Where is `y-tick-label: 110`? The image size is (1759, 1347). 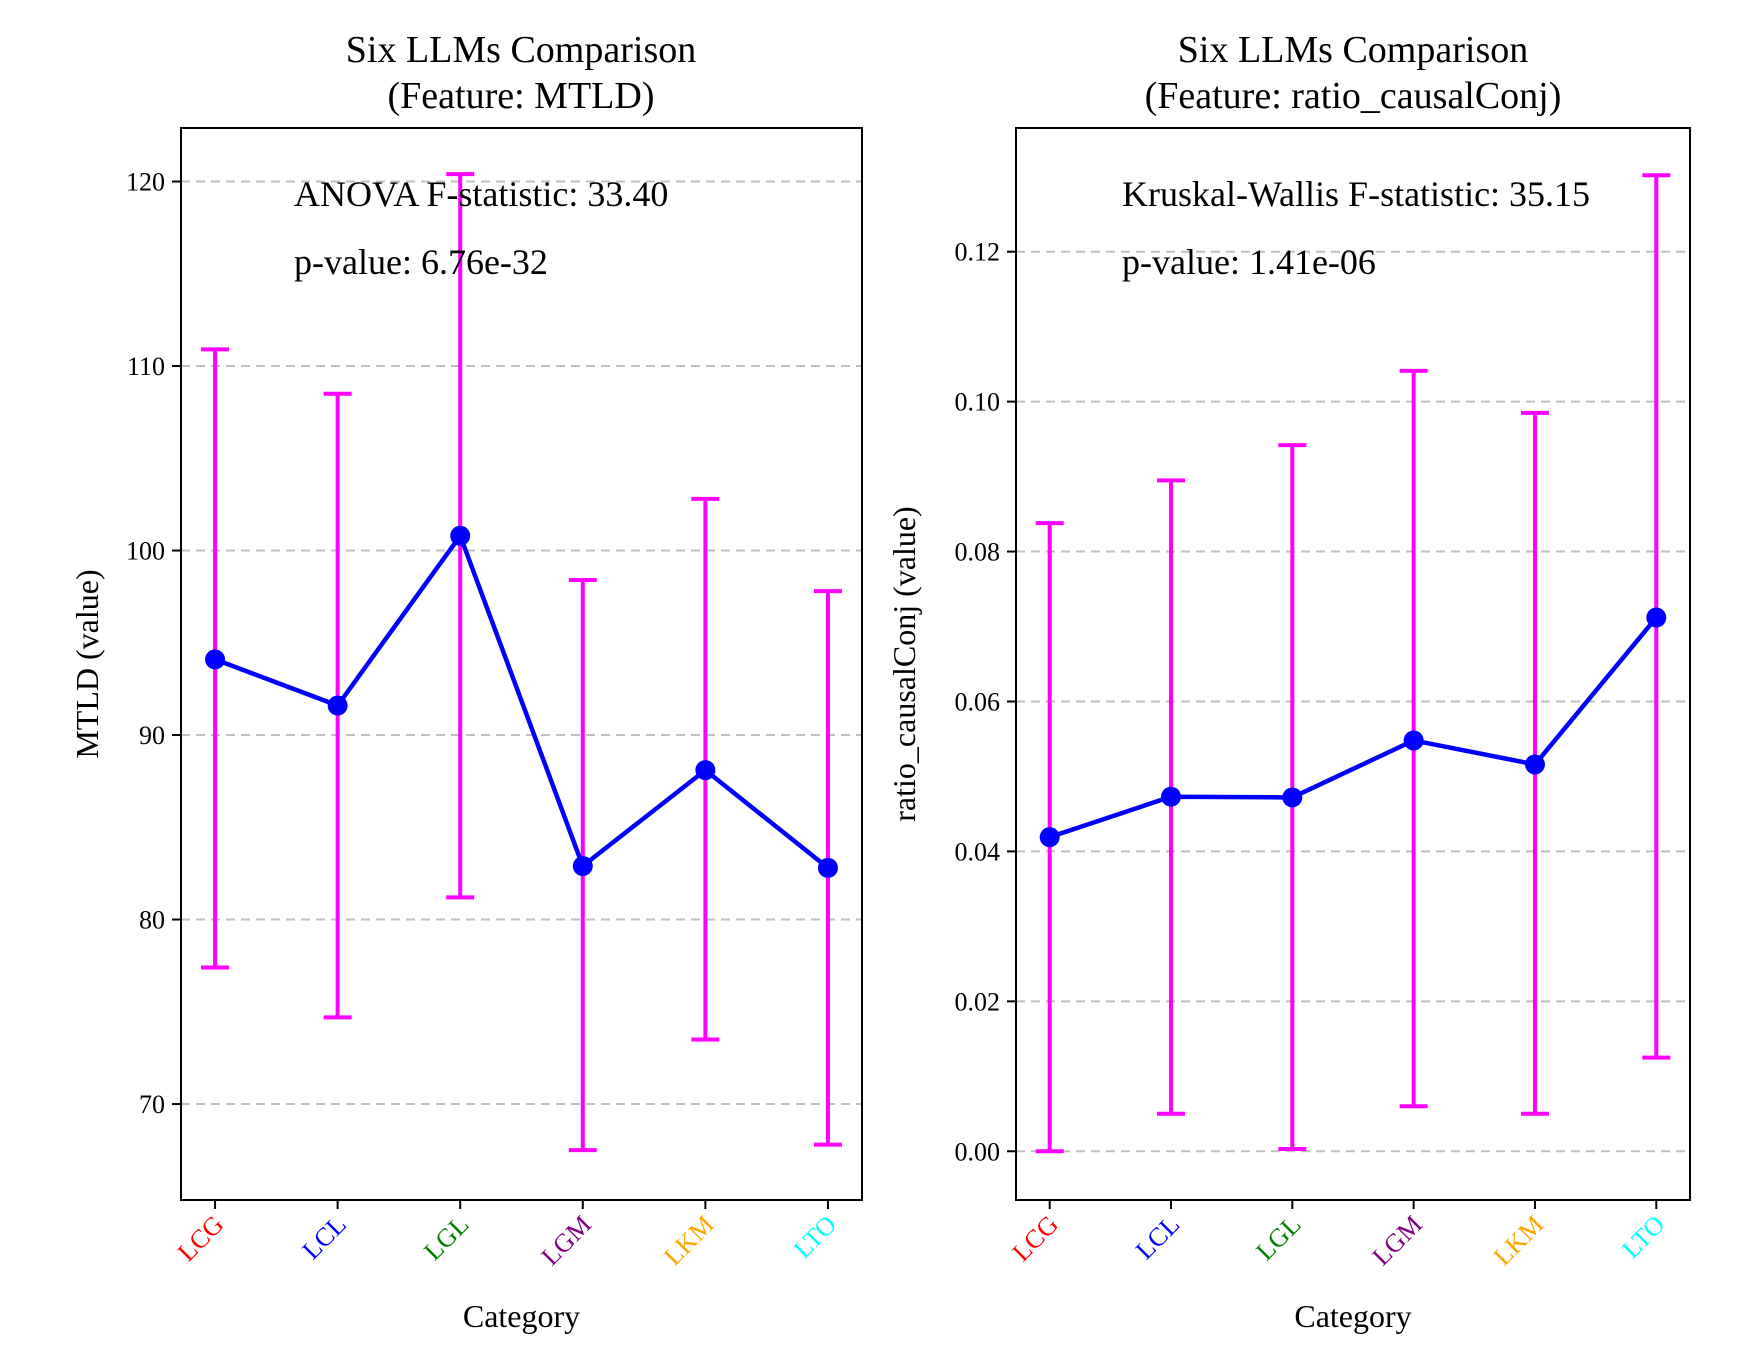
y-tick-label: 110 is located at coordinates (146, 366).